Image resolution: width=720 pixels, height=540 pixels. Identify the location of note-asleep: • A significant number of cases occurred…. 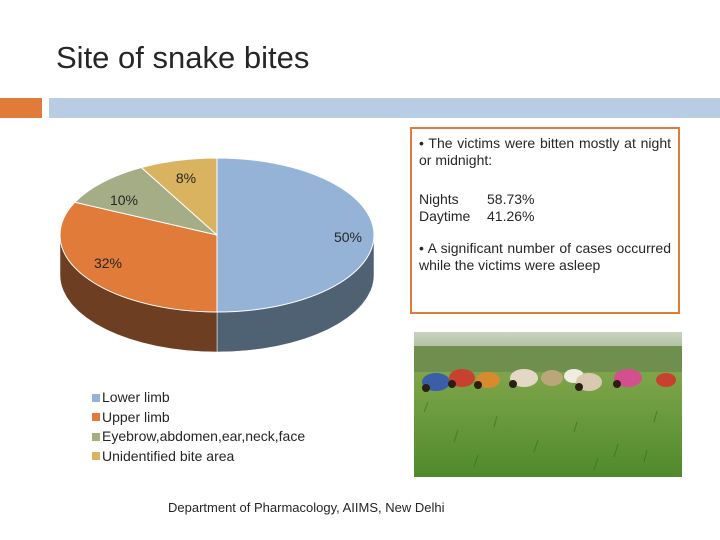
(545, 256).